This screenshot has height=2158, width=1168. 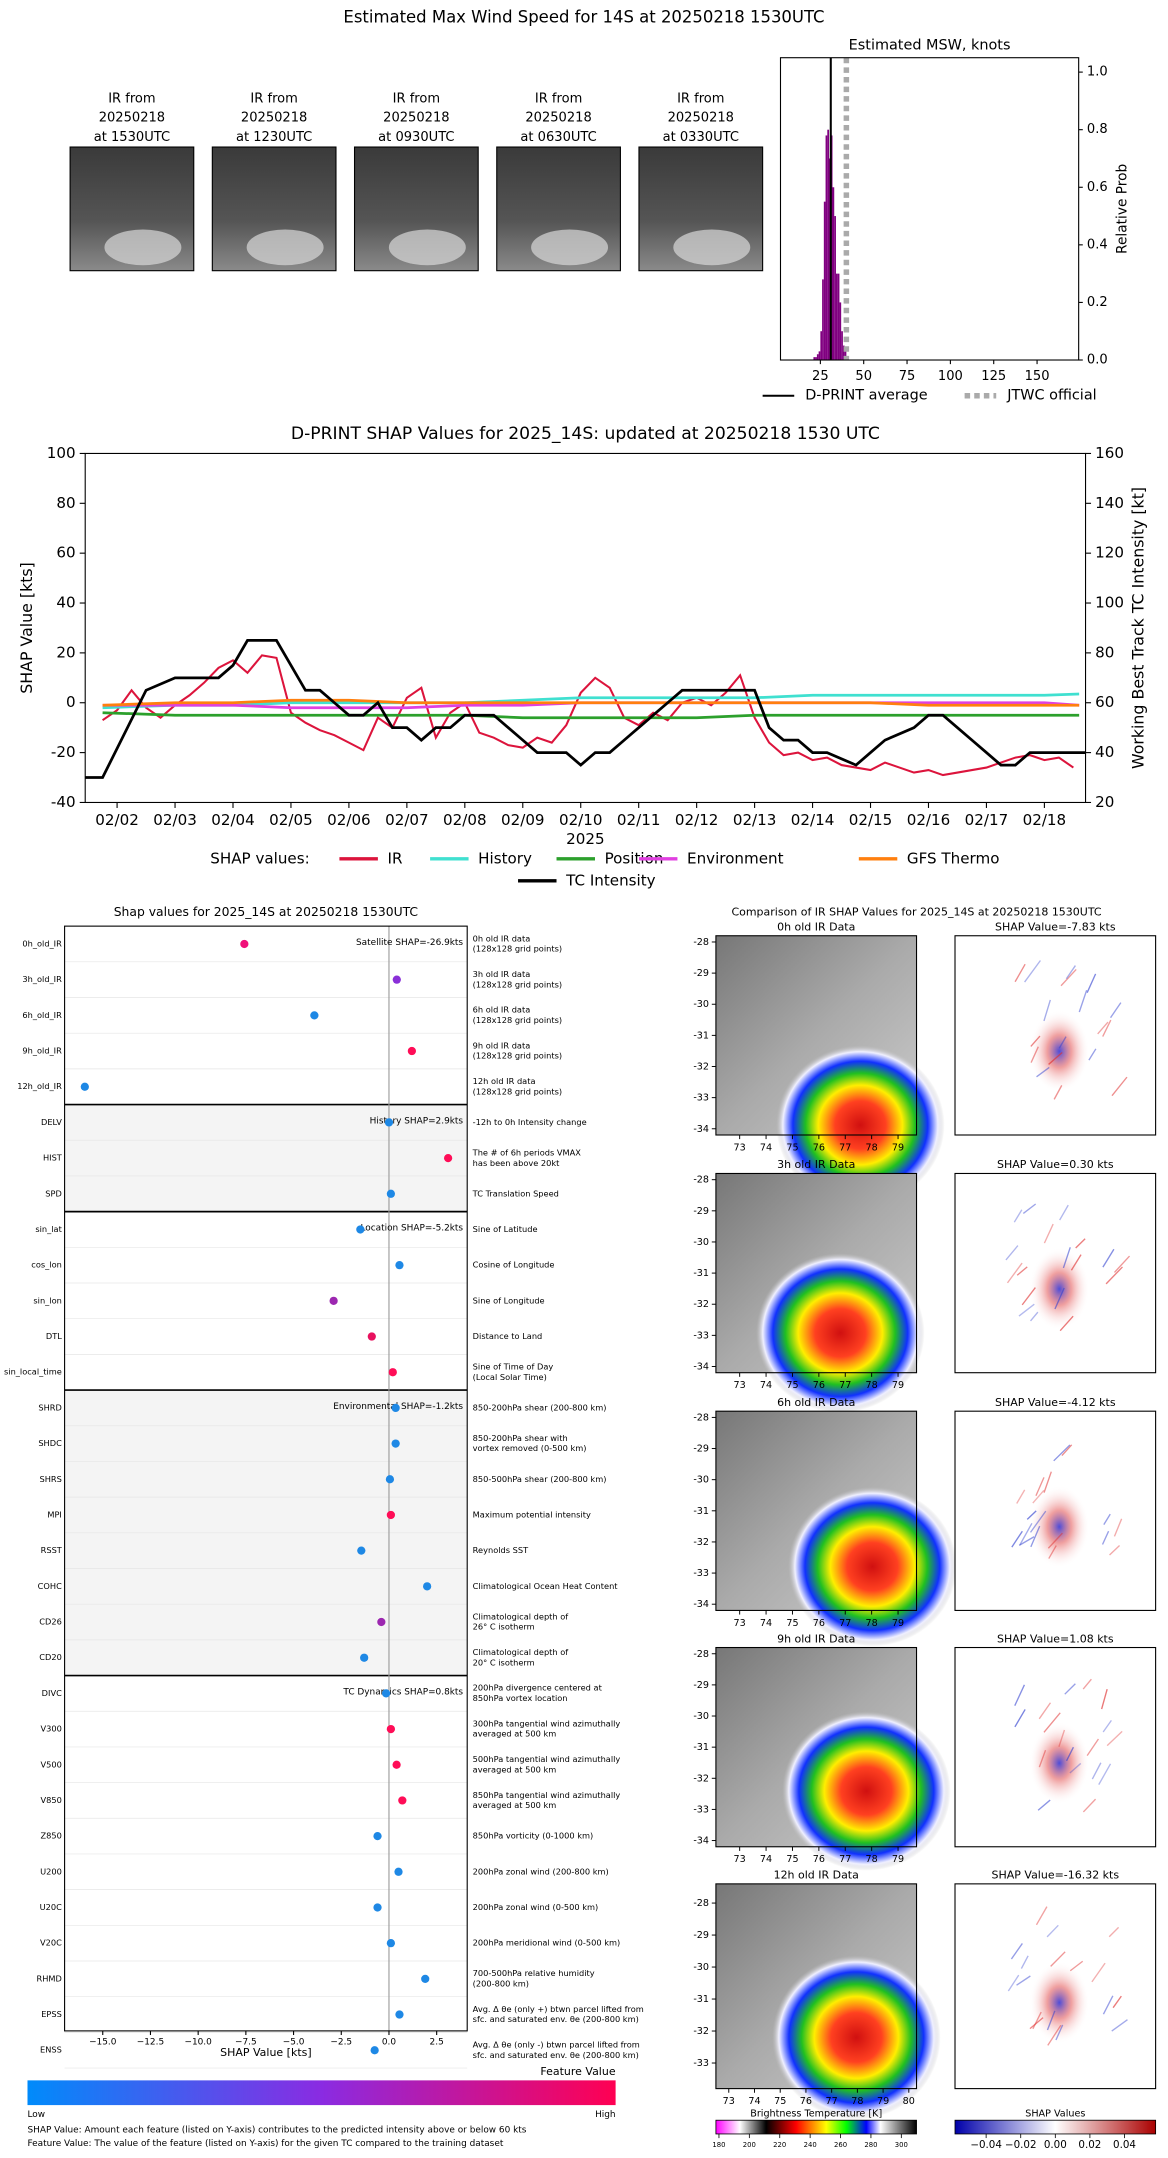 I want to click on feature-name: SPD, so click(x=53, y=1193).